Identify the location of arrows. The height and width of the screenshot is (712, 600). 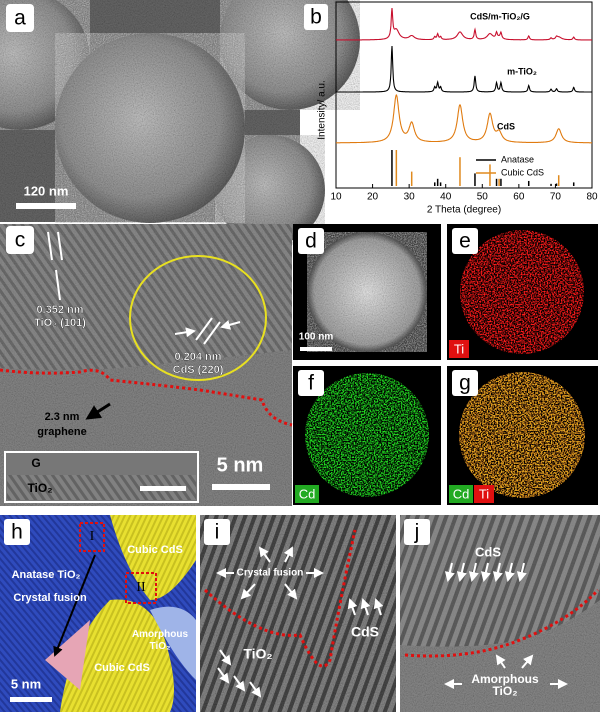
(506, 625).